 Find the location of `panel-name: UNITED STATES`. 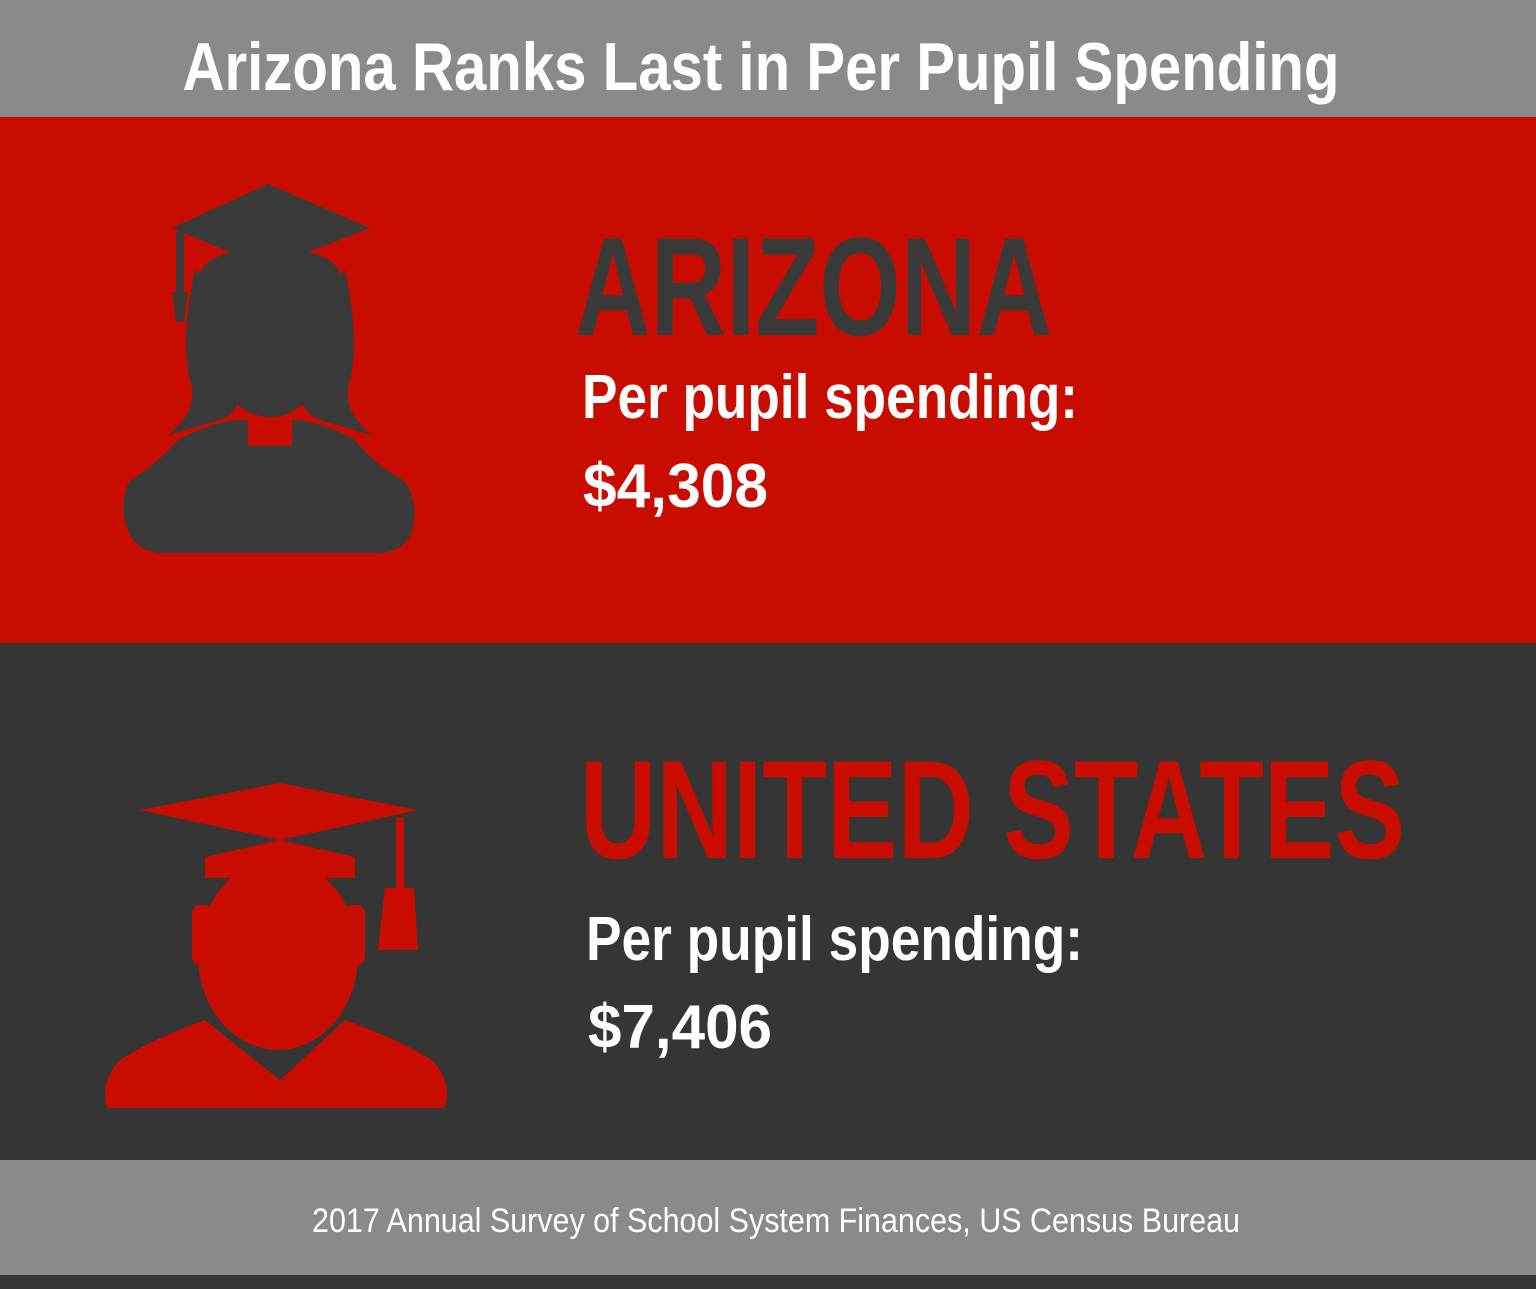

panel-name: UNITED STATES is located at coordinates (992, 809).